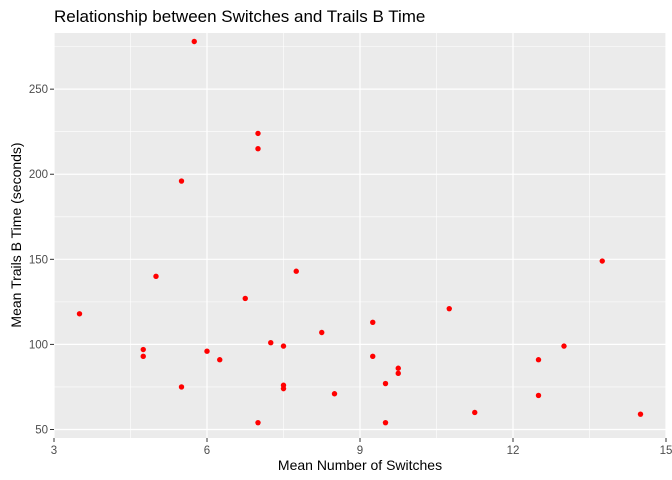  I want to click on y-tick-label: 100, so click(38, 345).